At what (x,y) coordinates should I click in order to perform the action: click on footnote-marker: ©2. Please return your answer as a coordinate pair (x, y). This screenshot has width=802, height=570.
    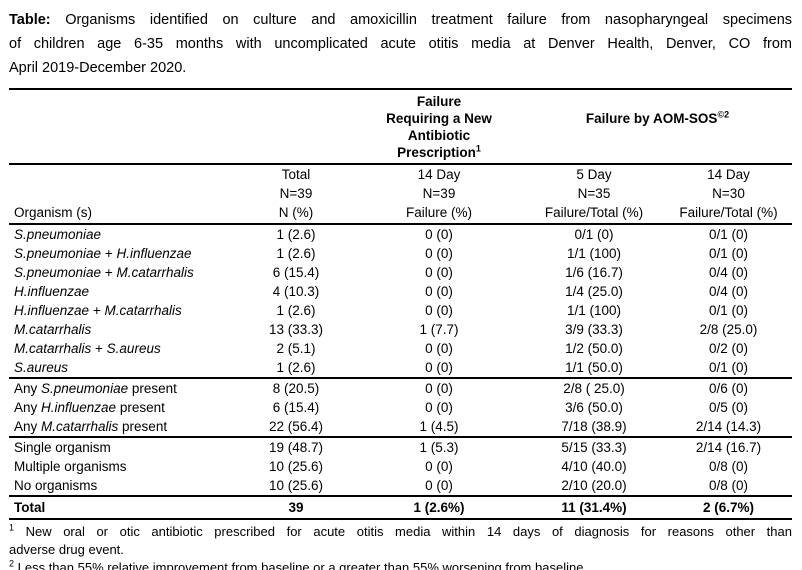
    Looking at the image, I should click on (723, 114).